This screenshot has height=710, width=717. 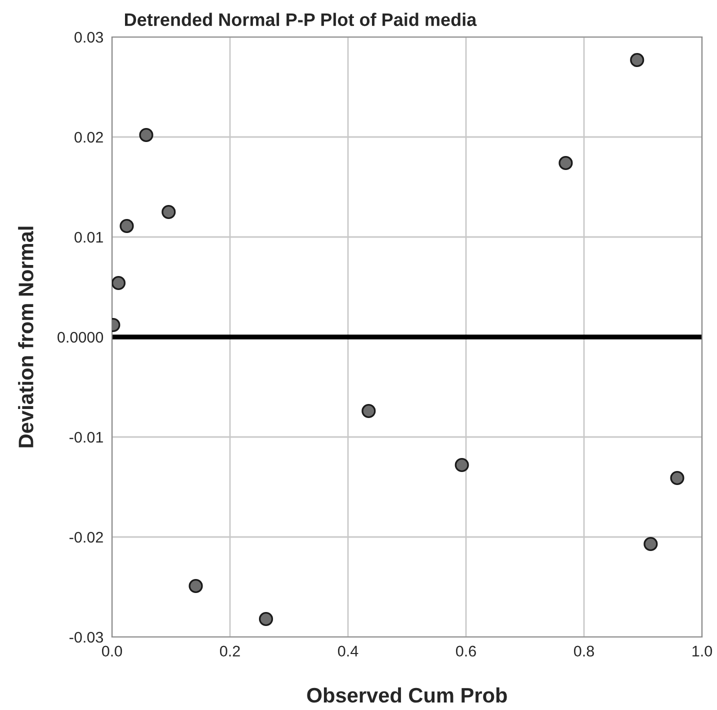 What do you see at coordinates (86, 437) in the screenshot?
I see `y-tick-label: -0.01` at bounding box center [86, 437].